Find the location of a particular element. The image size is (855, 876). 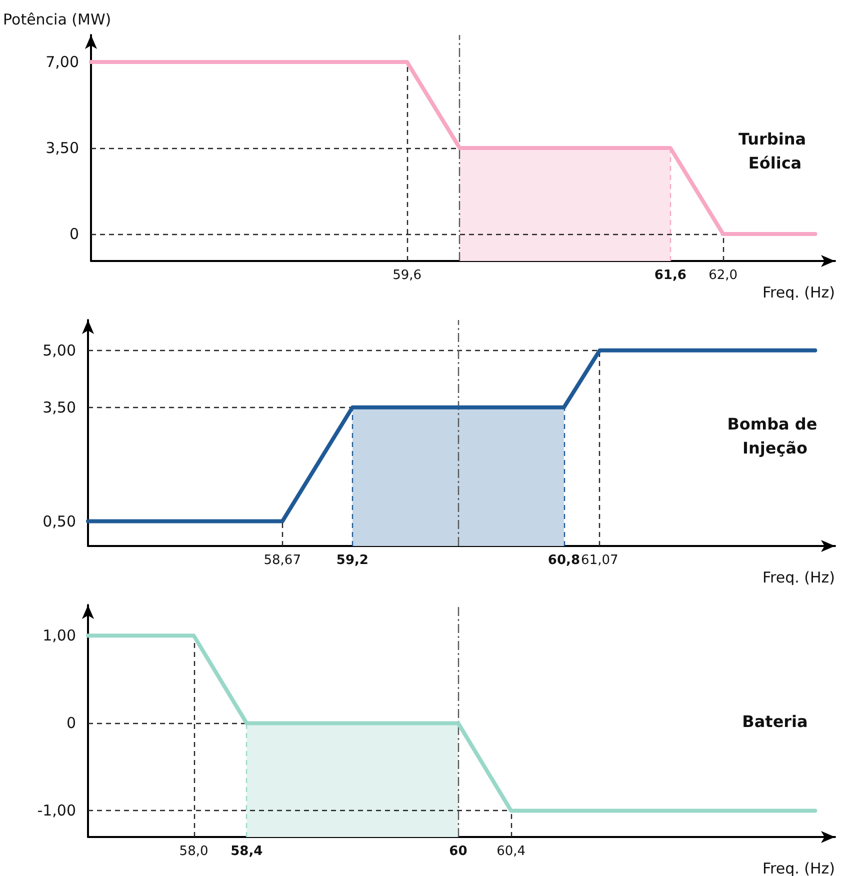

x-tick-label: 60,4 is located at coordinates (511, 851).